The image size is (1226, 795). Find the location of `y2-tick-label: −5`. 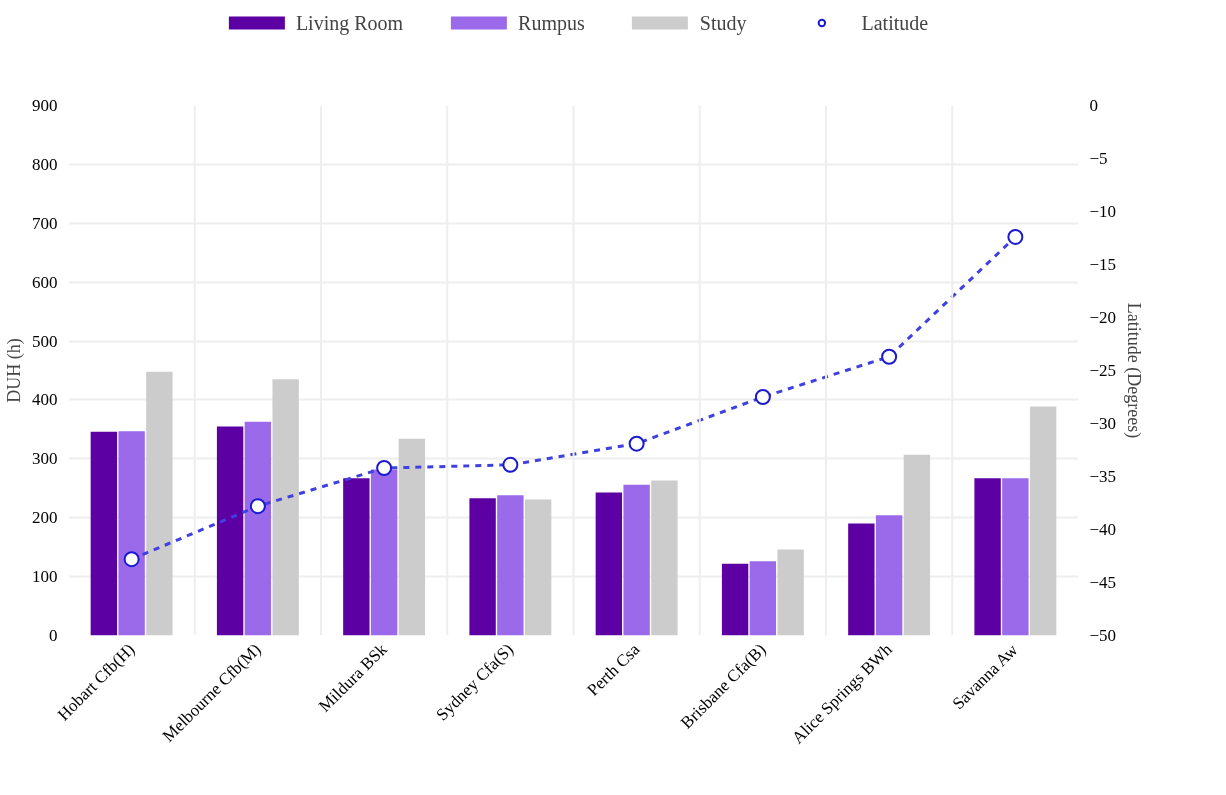

y2-tick-label: −5 is located at coordinates (1098, 158).